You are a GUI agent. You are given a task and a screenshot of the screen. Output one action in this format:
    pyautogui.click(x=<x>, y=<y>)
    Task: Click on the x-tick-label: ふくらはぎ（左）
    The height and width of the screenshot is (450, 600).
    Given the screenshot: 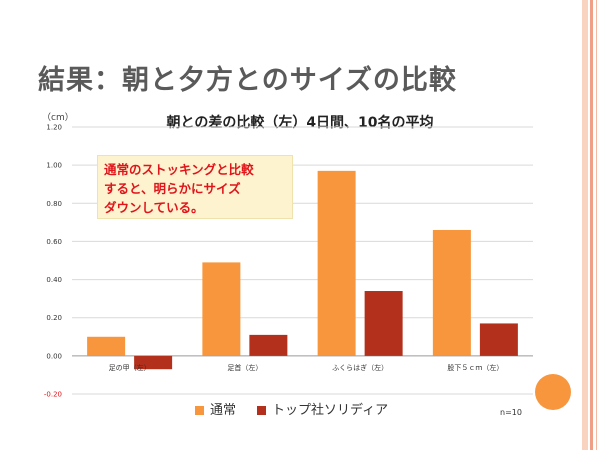 What is the action you would take?
    pyautogui.click(x=360, y=367)
    